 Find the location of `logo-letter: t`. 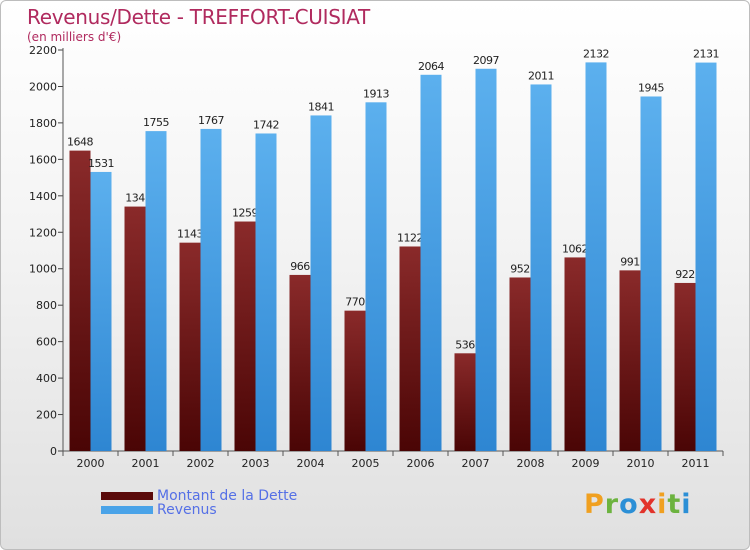

logo-letter: t is located at coordinates (674, 504).